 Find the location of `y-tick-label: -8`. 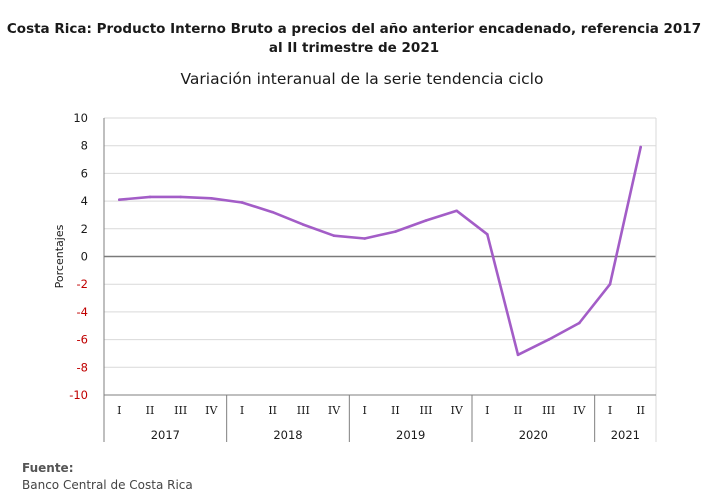

y-tick-label: -8 is located at coordinates (82, 367).